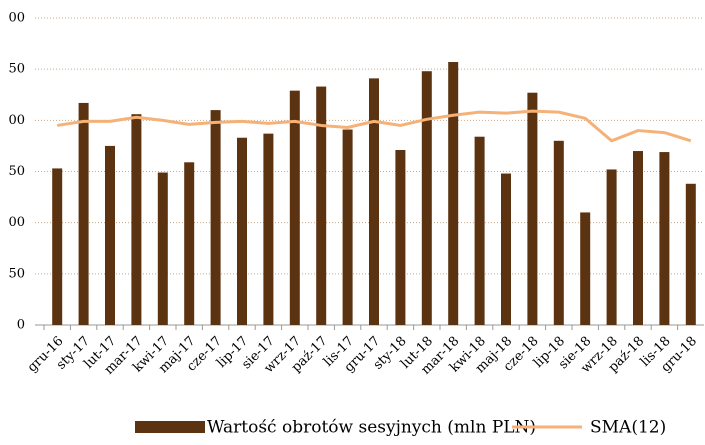 This screenshot has height=445, width=705. What do you see at coordinates (628, 428) in the screenshot?
I see `legend-label: SMA(12)` at bounding box center [628, 428].